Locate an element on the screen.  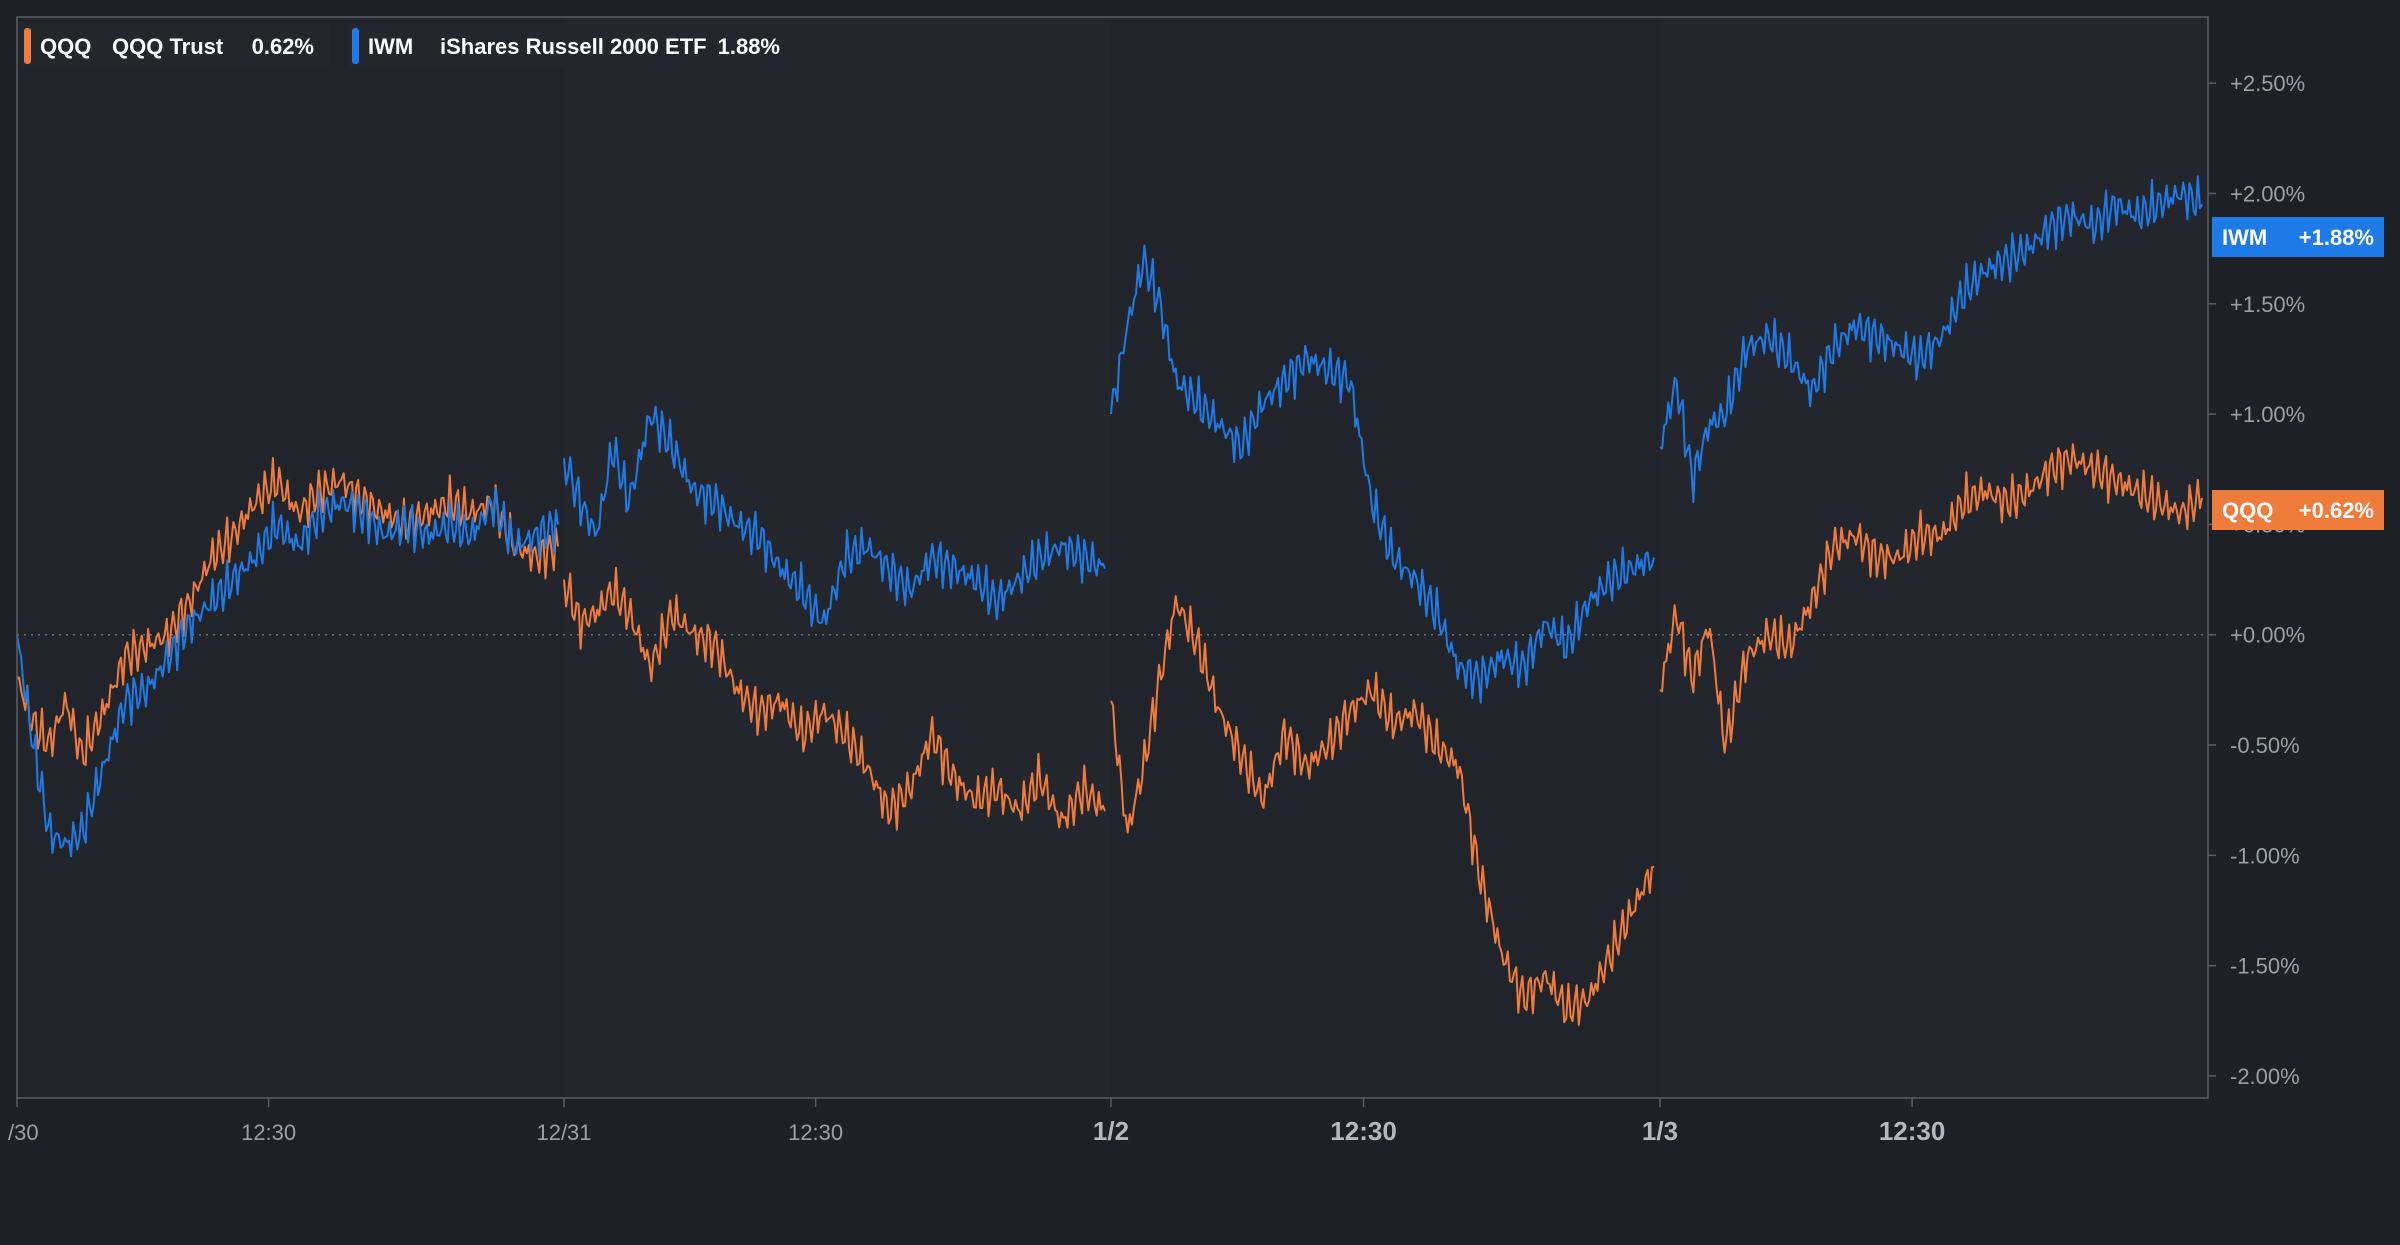
price-tag-value: +0.62% is located at coordinates (2336, 510).